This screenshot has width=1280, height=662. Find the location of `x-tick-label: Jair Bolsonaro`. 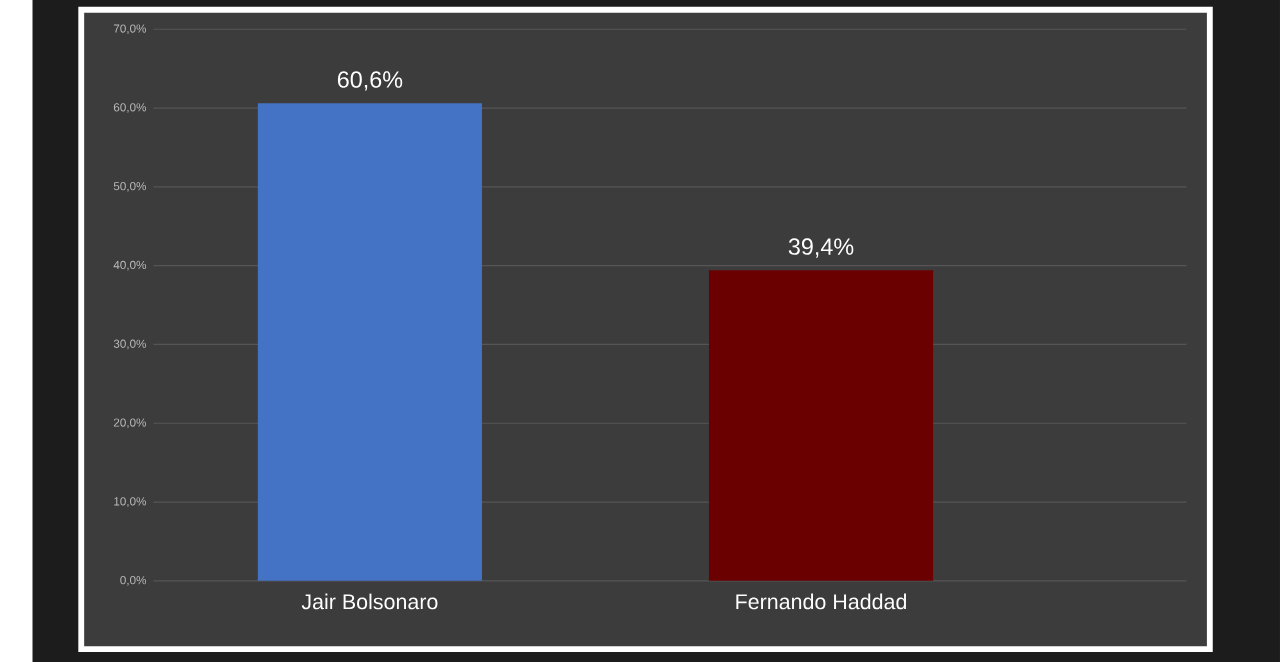

x-tick-label: Jair Bolsonaro is located at coordinates (369, 601).